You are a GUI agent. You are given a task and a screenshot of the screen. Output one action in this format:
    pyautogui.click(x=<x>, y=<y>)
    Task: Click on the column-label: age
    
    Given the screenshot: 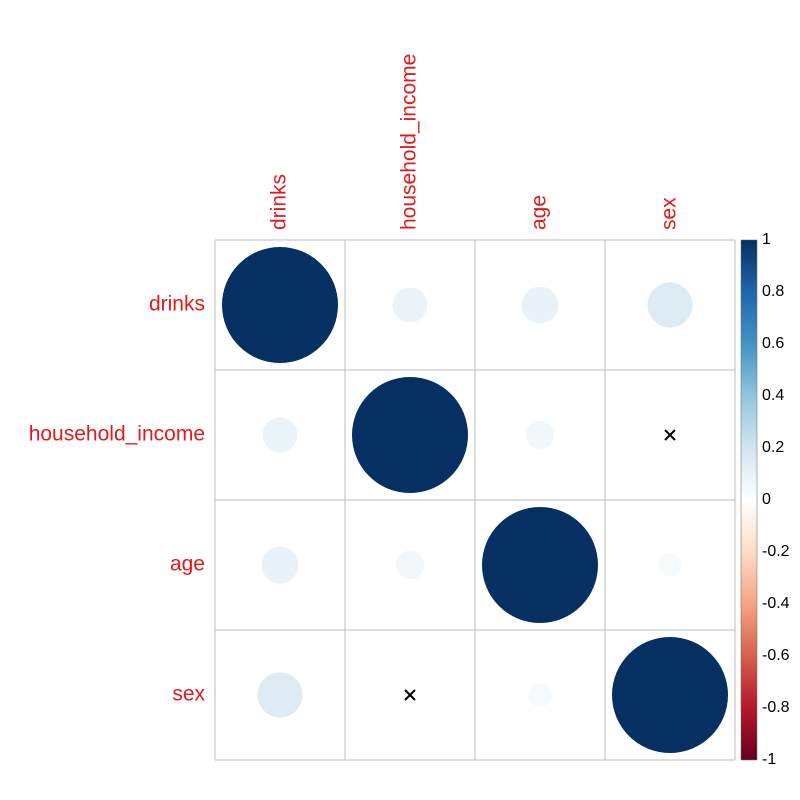 What is the action you would take?
    pyautogui.click(x=539, y=212)
    